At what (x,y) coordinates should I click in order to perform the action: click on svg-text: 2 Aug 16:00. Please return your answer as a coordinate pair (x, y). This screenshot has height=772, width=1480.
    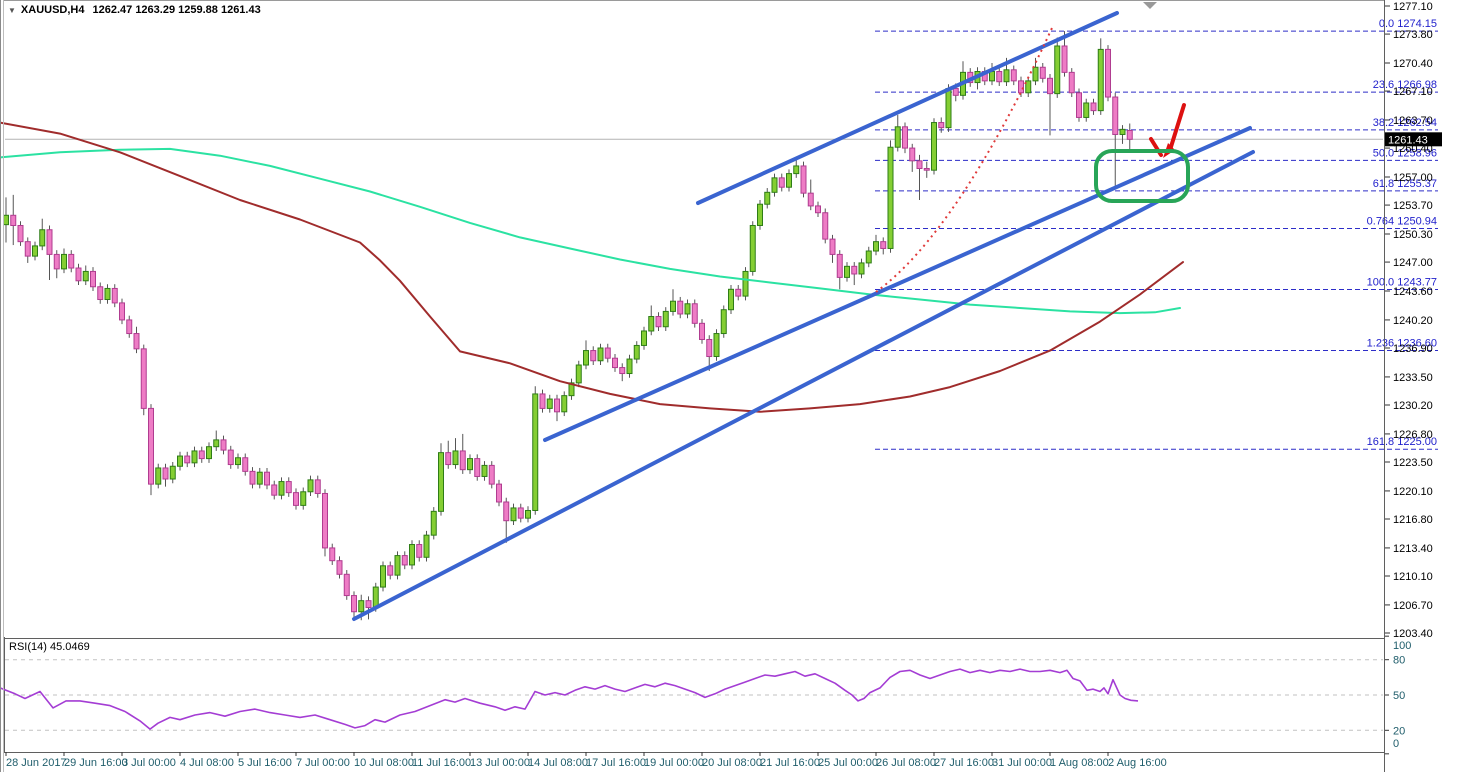
    Looking at the image, I should click on (1137, 763).